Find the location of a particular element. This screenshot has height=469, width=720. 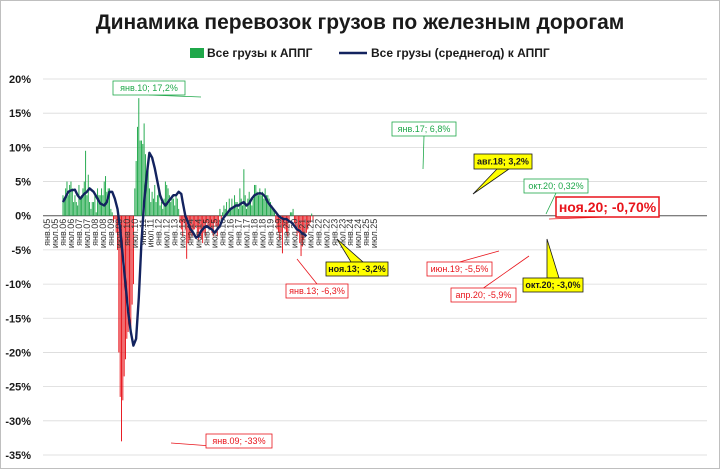

y-axis-ticks: 20% 15% 10% 5% 0% -5% -10% -15% -20% -25% -30% -35% is located at coordinates (18, 268).